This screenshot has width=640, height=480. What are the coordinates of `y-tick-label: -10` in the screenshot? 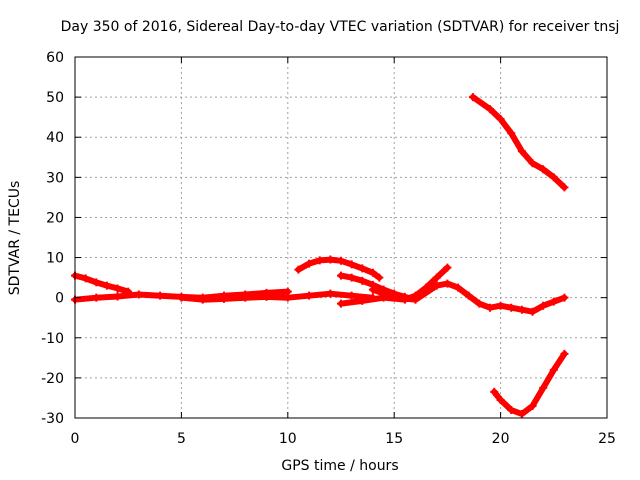 It's located at (52, 339).